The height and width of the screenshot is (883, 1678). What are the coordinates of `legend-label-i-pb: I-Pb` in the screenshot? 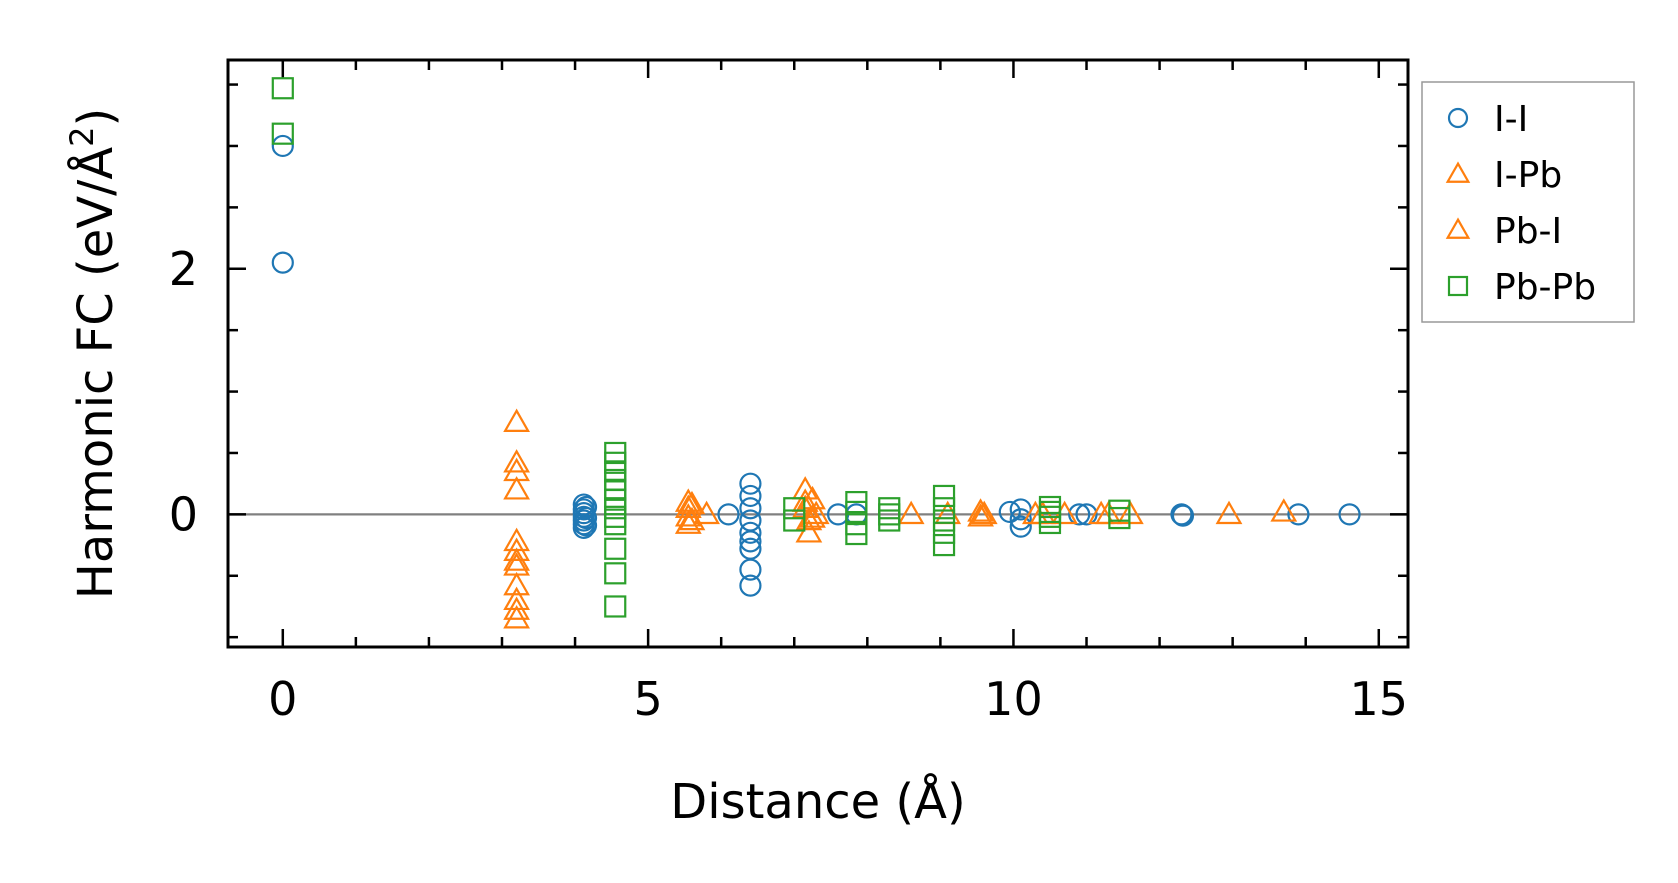 It's located at (1528, 175).